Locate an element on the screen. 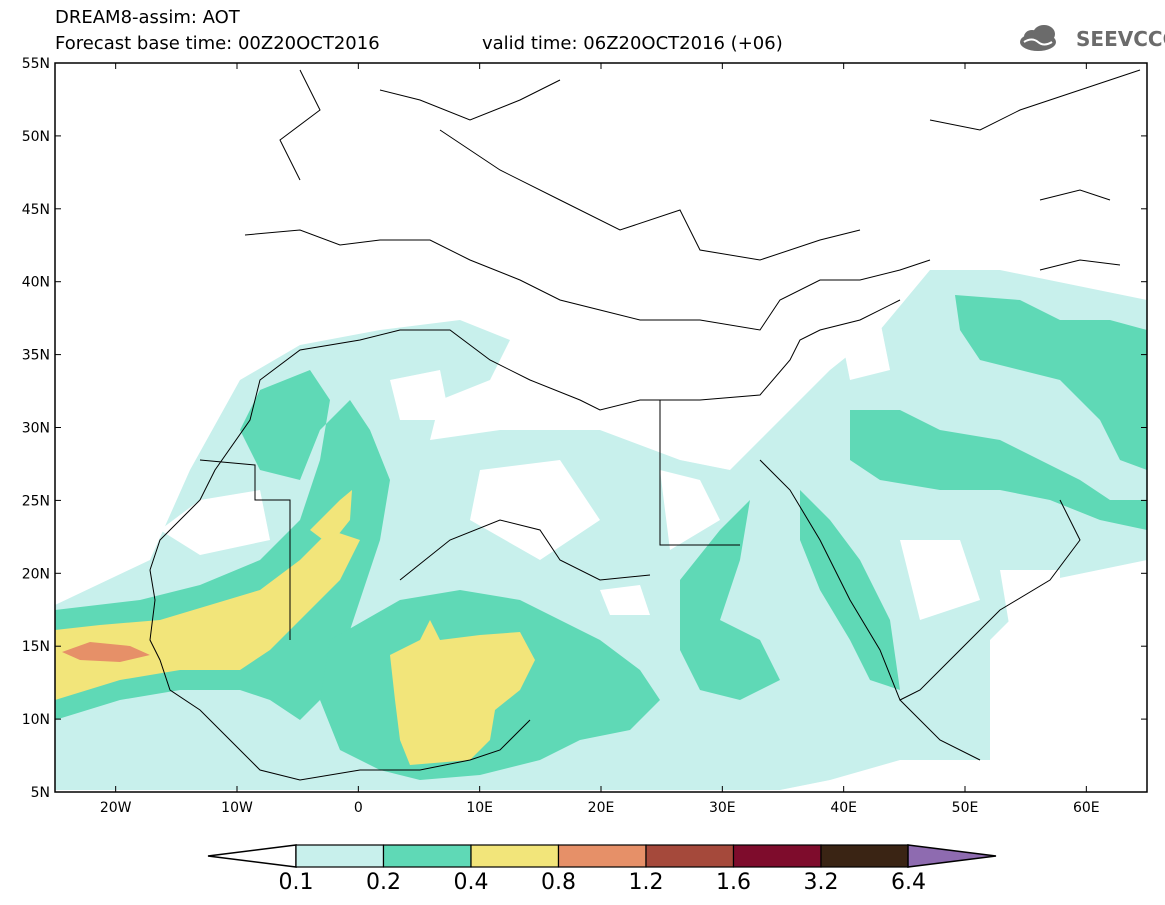 Image resolution: width=1165 pixels, height=905 pixels. lon-label: 60E is located at coordinates (1086, 808).